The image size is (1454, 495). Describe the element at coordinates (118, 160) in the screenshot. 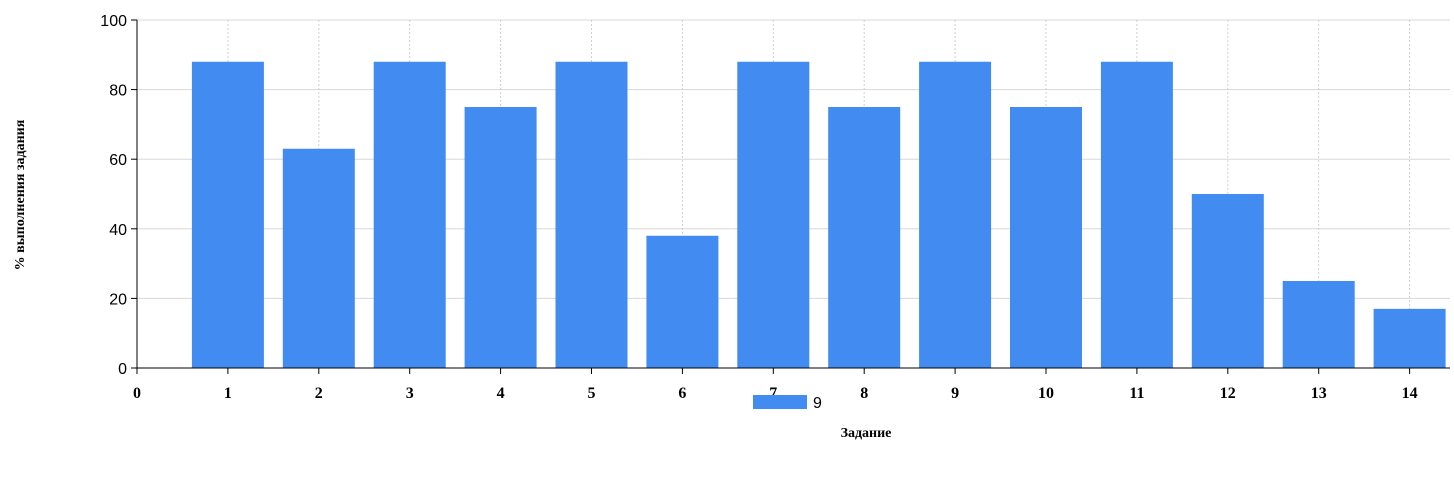

I see `y-tick-label: 60` at that location.